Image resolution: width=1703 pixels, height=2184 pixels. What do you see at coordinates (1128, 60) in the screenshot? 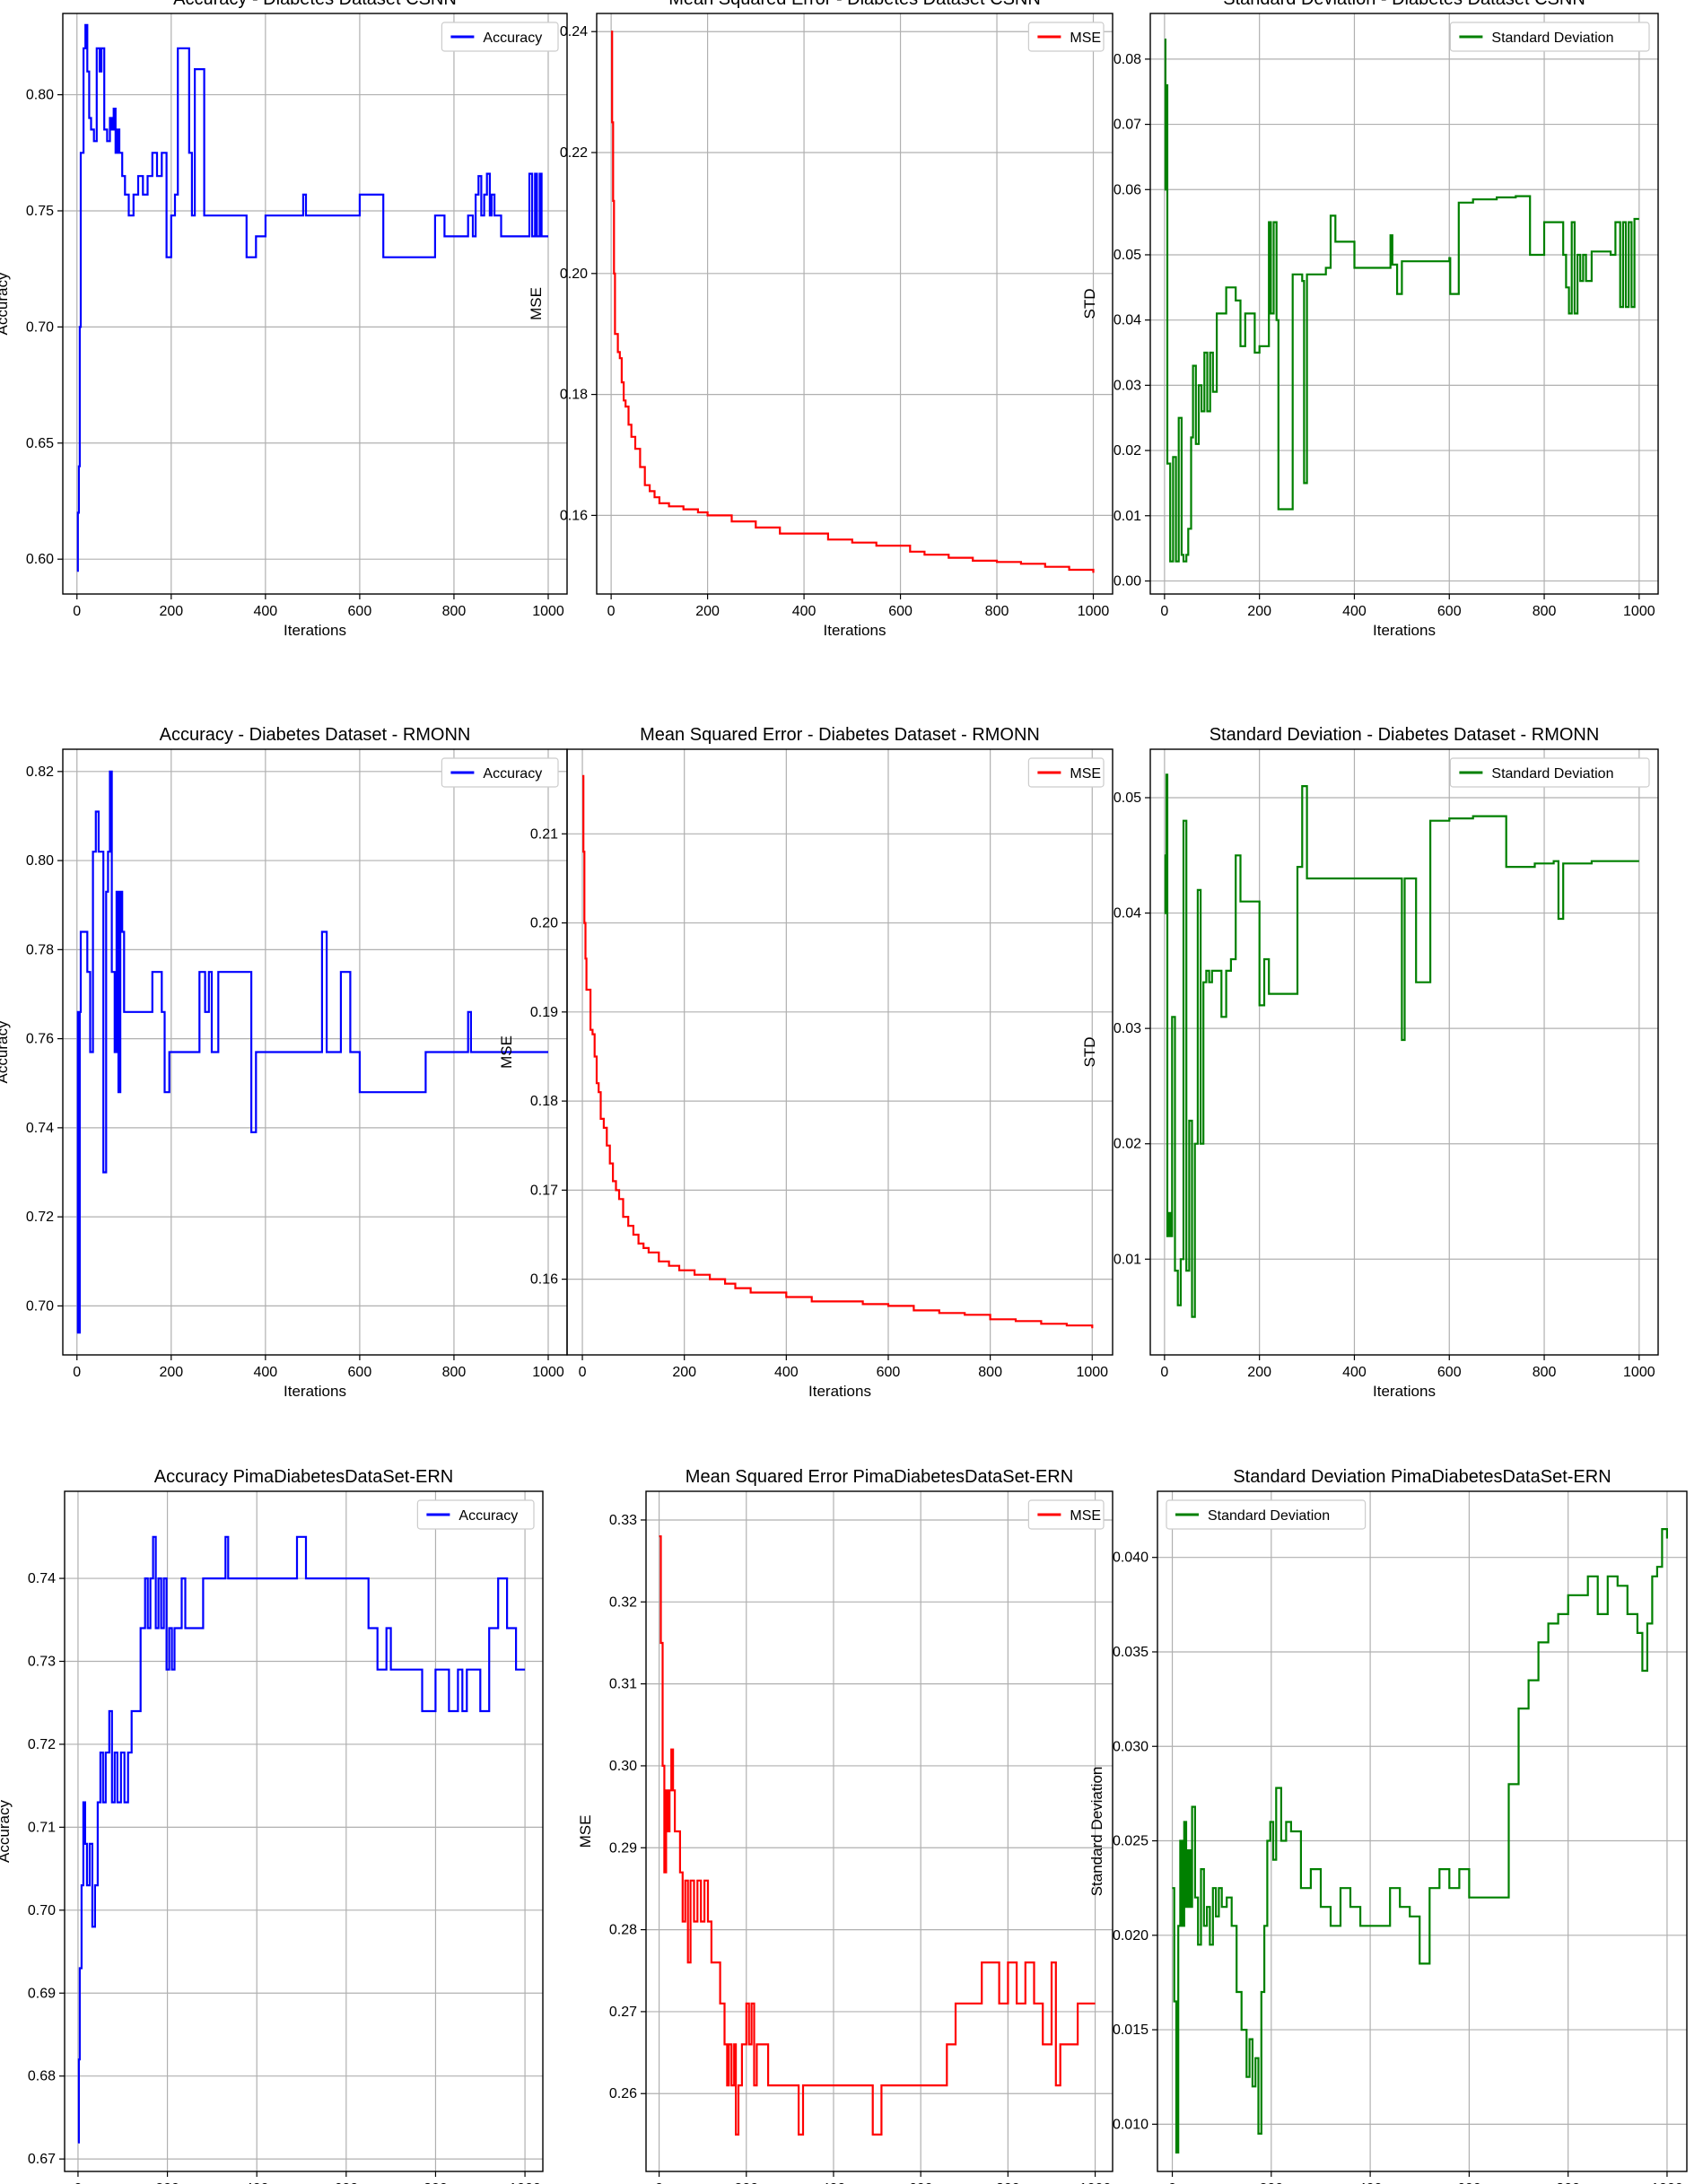
I see `y-tick-label: 0.08` at bounding box center [1128, 60].